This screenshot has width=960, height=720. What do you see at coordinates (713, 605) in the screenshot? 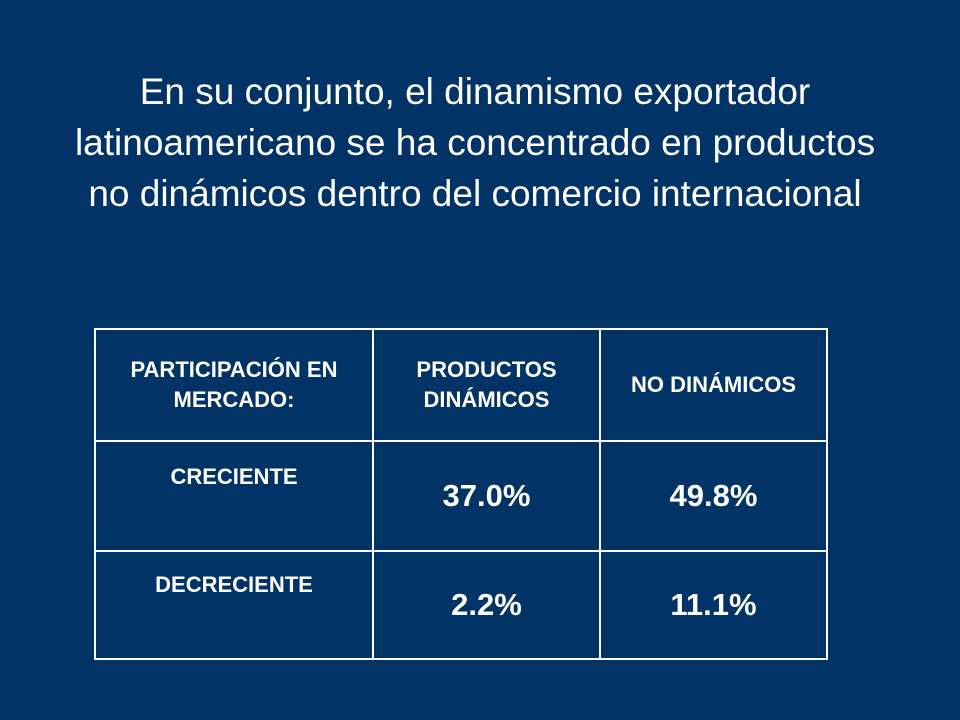
I see `cell-decreciente-no-dinamicos: 11.1%` at bounding box center [713, 605].